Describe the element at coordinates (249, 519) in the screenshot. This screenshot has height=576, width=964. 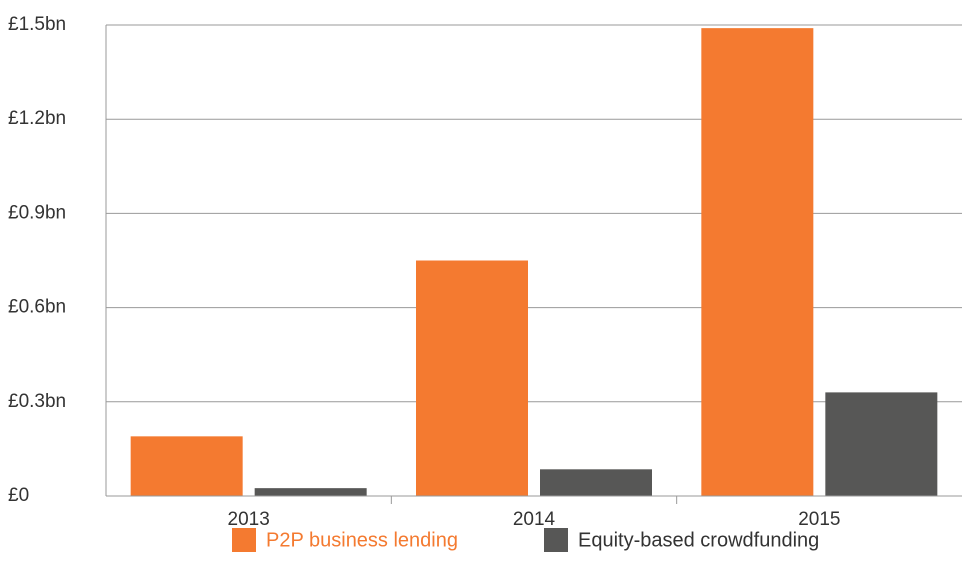
I see `x-tick-label: 2013` at that location.